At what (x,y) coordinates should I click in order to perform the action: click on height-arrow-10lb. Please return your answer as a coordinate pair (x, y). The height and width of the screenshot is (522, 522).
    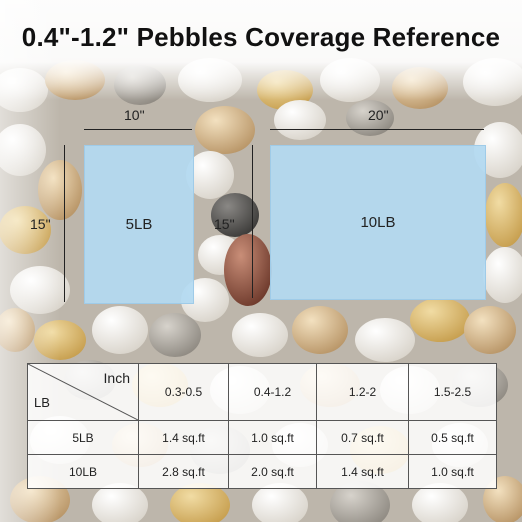
    Looking at the image, I should click on (252, 221).